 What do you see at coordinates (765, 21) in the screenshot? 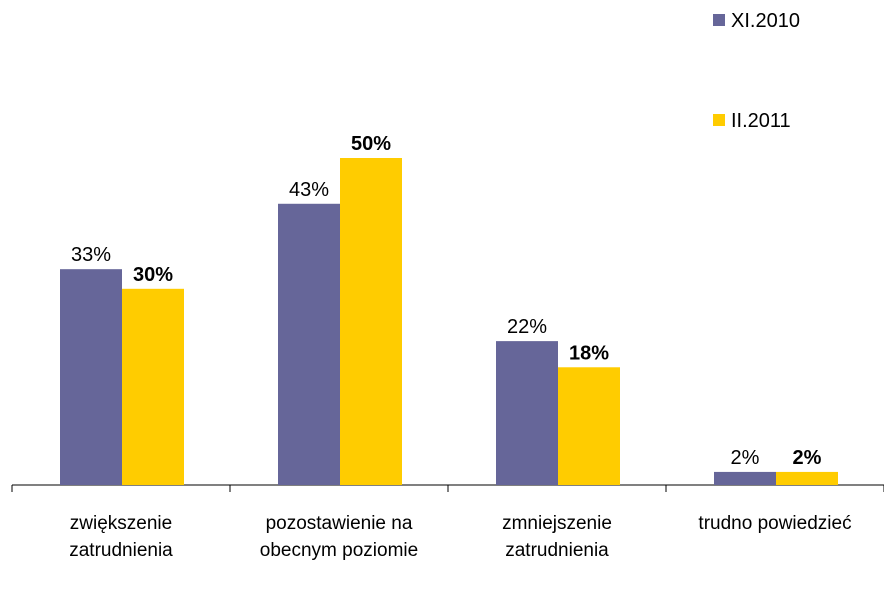
I see `legend-label: XI.2010` at bounding box center [765, 21].